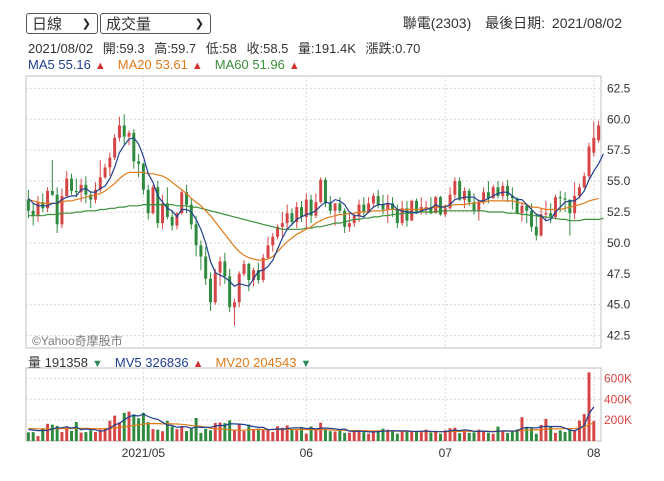  Describe the element at coordinates (586, 23) in the screenshot. I see `last-date: 2021/08/02` at that location.